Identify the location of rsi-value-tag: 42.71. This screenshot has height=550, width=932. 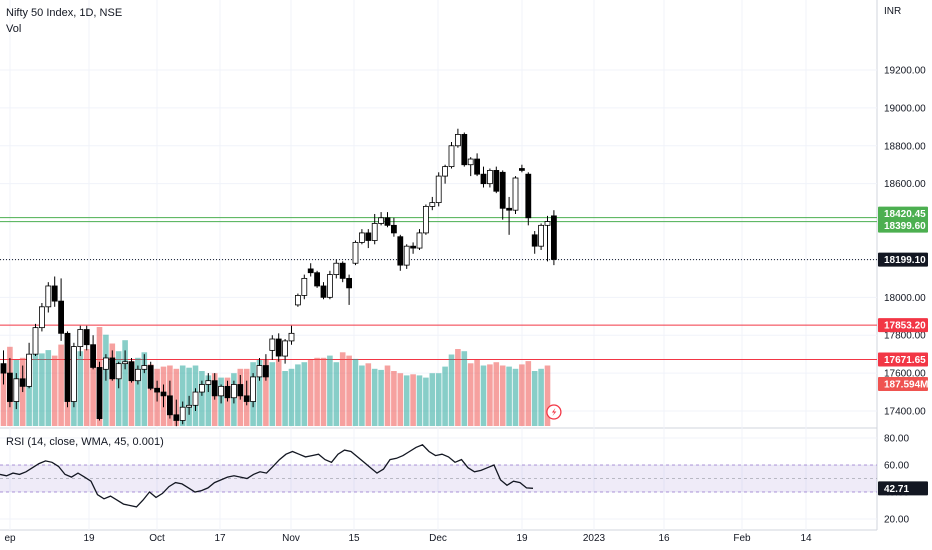
(896, 489).